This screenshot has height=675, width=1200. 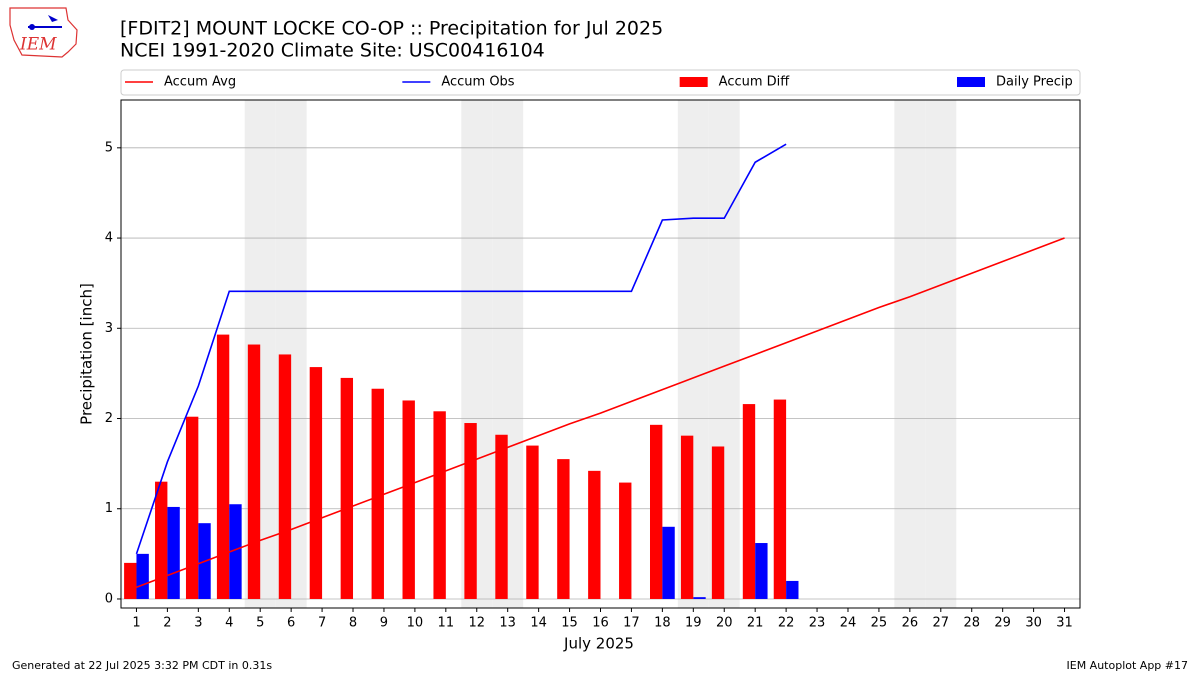 I want to click on x-axis-label: July 2025, so click(x=598, y=644).